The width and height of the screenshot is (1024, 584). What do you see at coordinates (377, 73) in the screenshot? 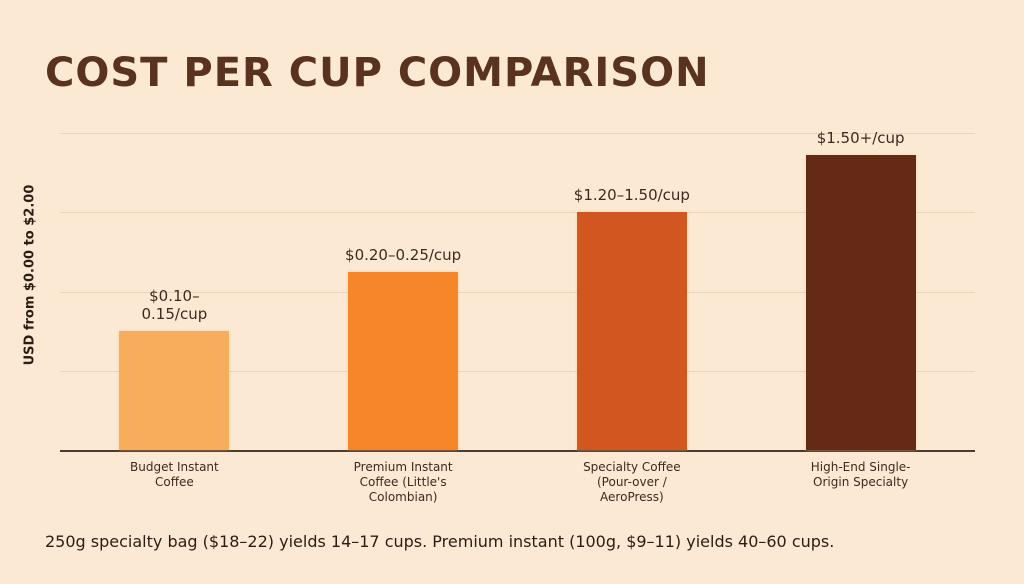
I see `chart-title: COST PER CUP COMPARISON` at bounding box center [377, 73].